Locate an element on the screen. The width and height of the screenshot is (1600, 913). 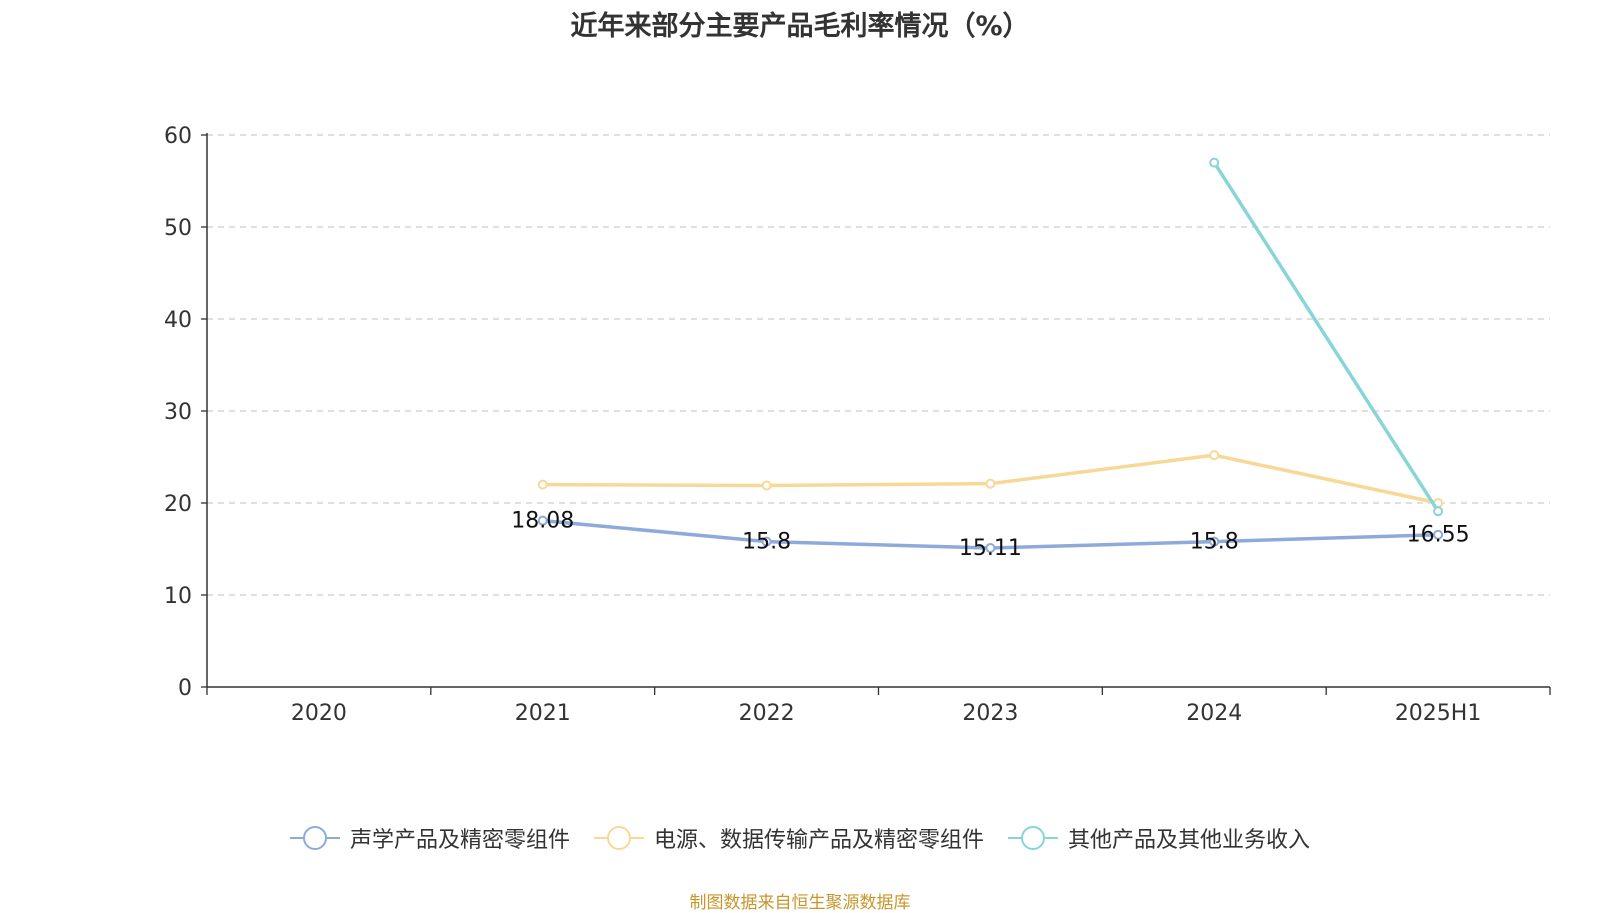
y-tick-label: 20 is located at coordinates (178, 504).